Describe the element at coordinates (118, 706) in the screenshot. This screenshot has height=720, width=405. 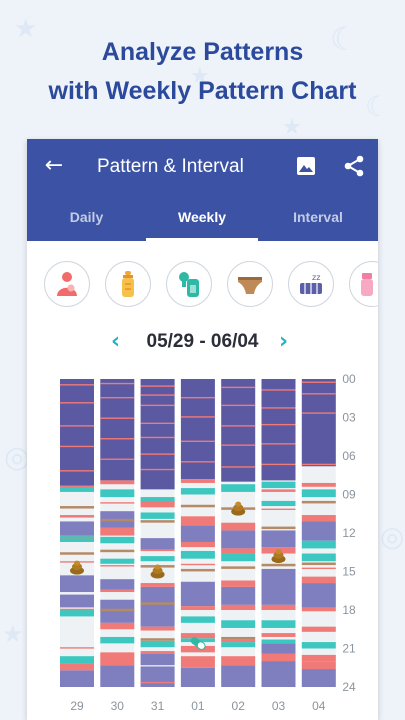
I see `x-tick-label: 30` at that location.